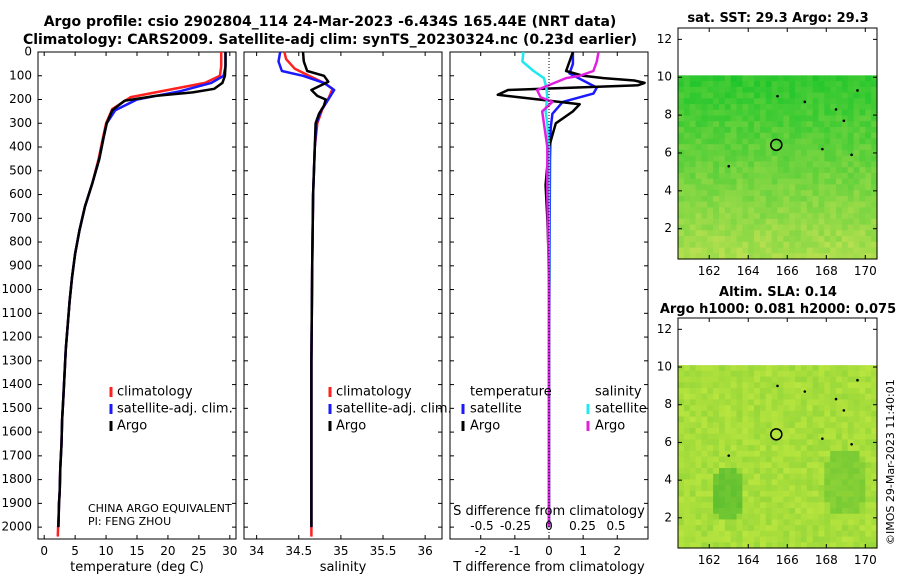  I want to click on salinity-legend-label: climatology, so click(374, 392).